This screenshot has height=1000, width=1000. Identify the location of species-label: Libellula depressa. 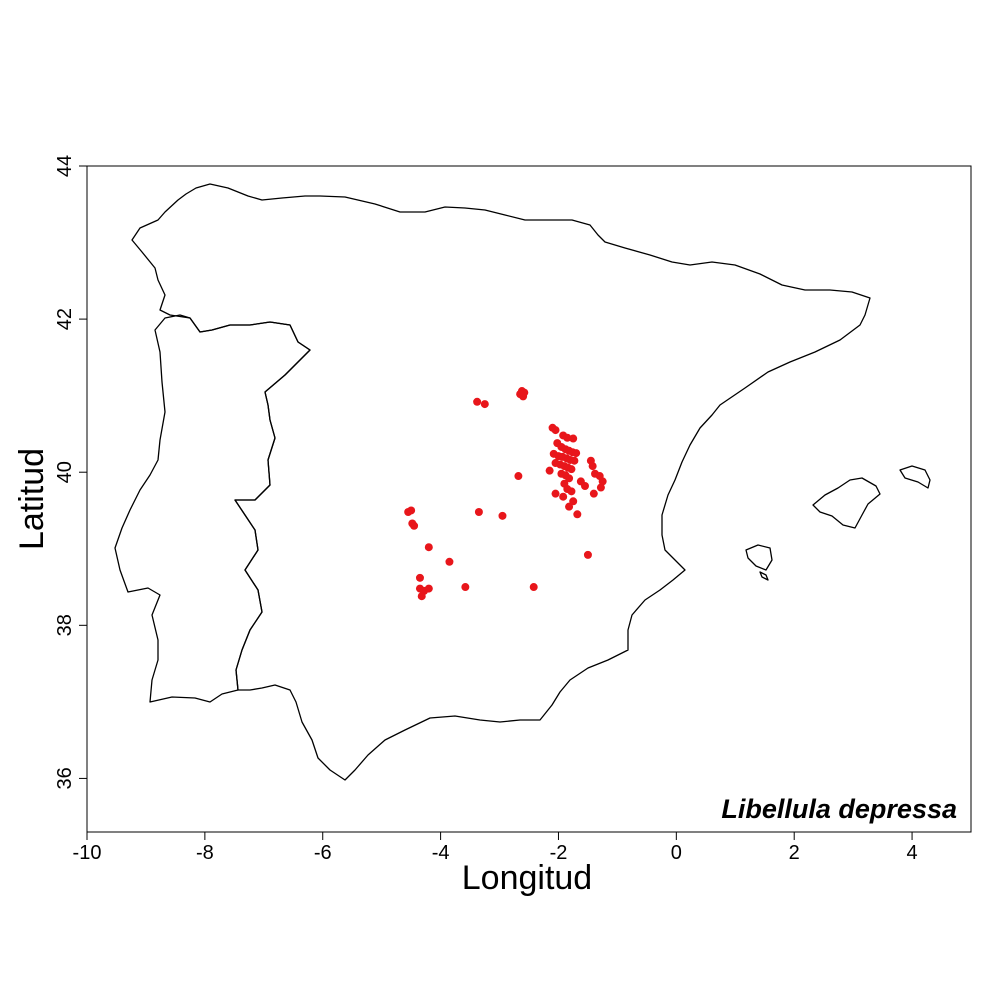
(839, 809).